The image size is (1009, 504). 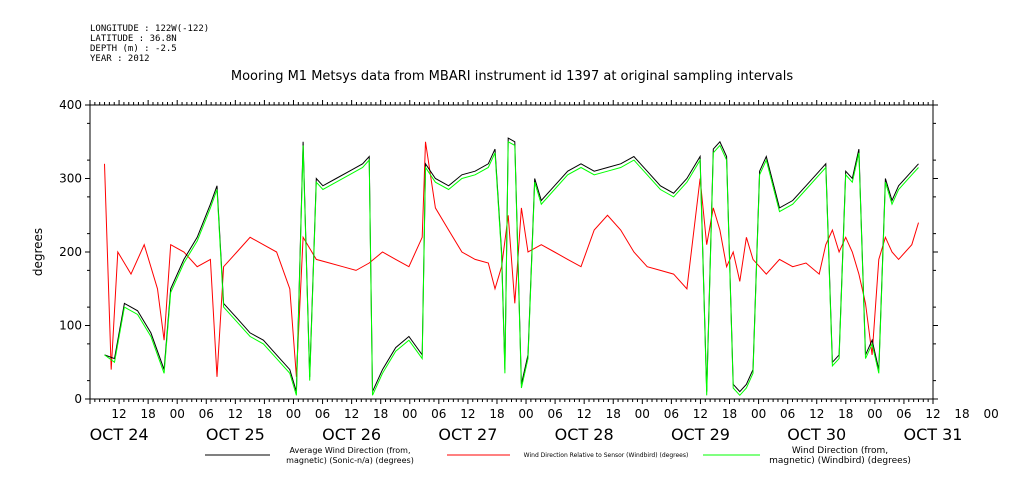 I want to click on legend-label-average-wind-line1: Average Wind Direction (from,, so click(x=349, y=450).